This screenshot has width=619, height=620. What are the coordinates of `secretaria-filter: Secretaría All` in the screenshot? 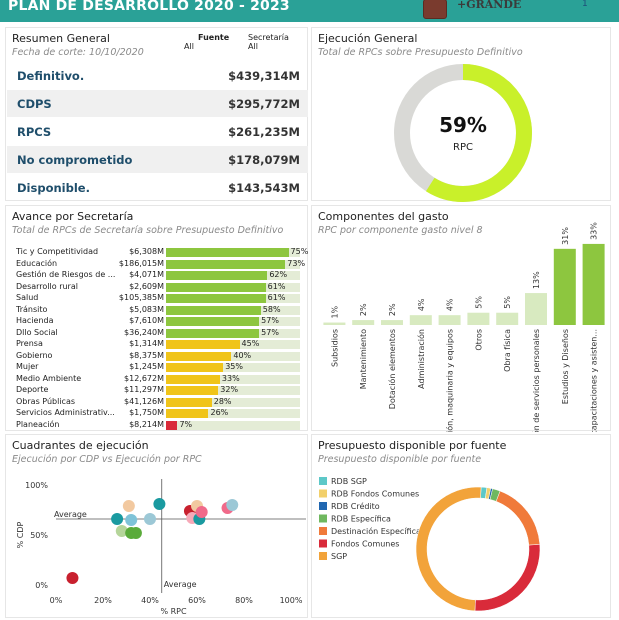 It's located at (268, 42).